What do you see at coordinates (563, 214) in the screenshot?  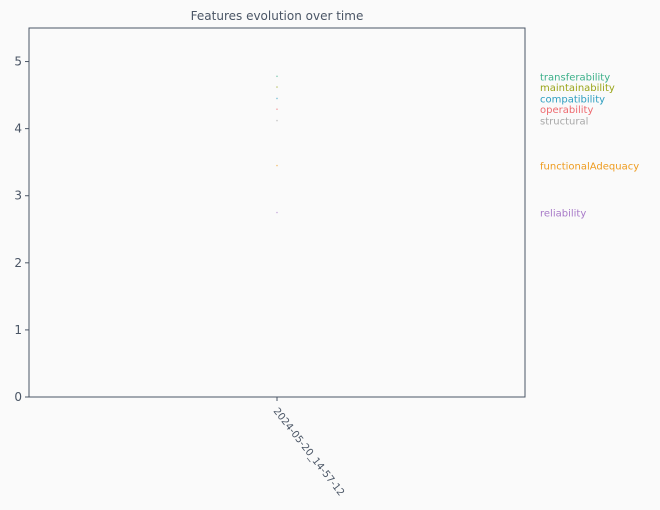 I see `legend-label-reliability: reliability` at bounding box center [563, 214].